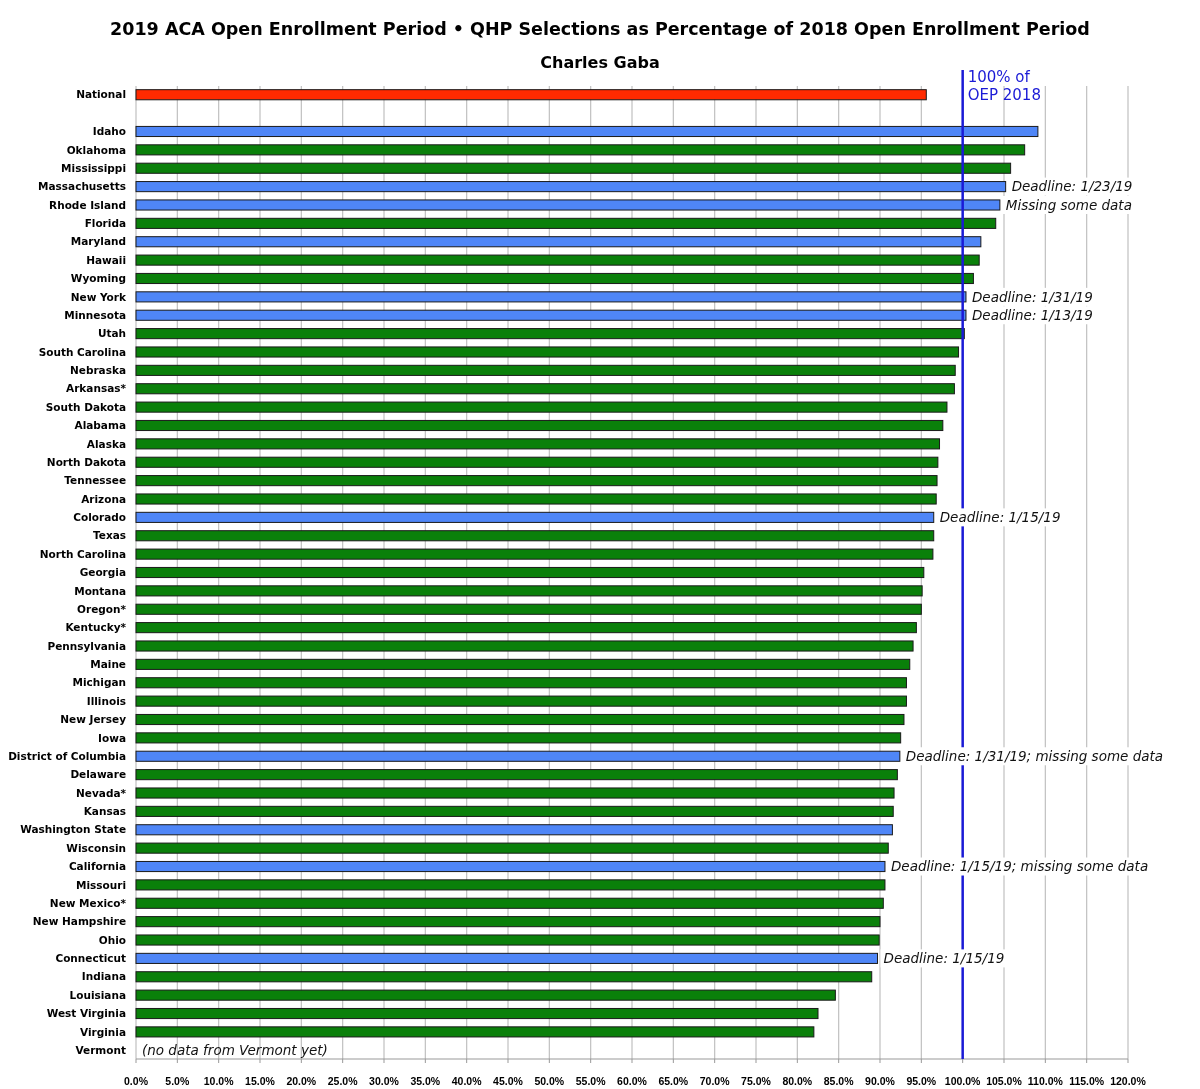 The width and height of the screenshot is (1200, 1089). I want to click on y-tick-label: Arkansas*, so click(96, 388).